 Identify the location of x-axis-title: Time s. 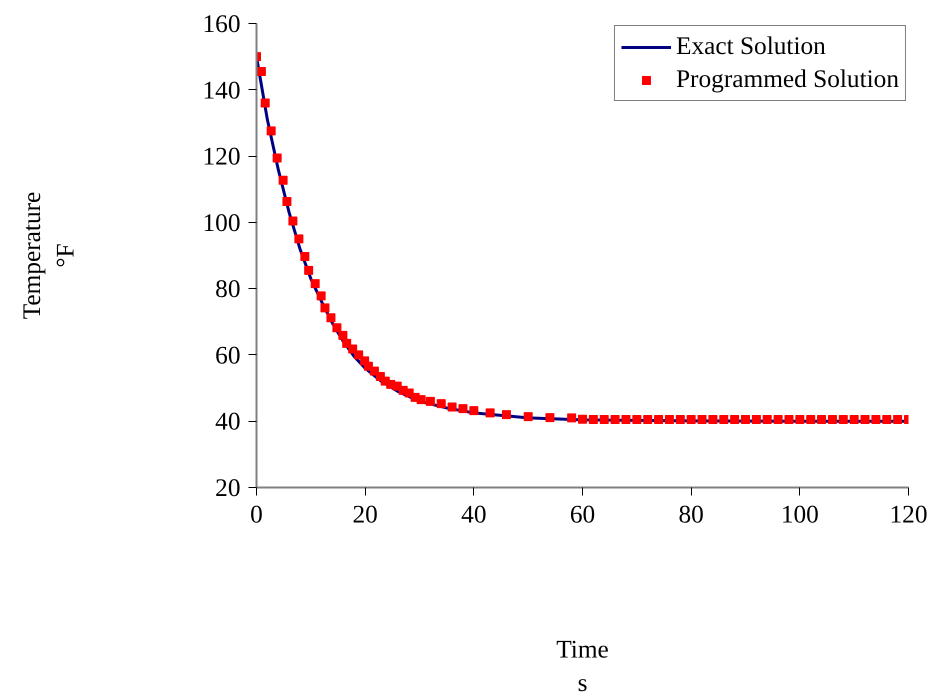
(582, 667).